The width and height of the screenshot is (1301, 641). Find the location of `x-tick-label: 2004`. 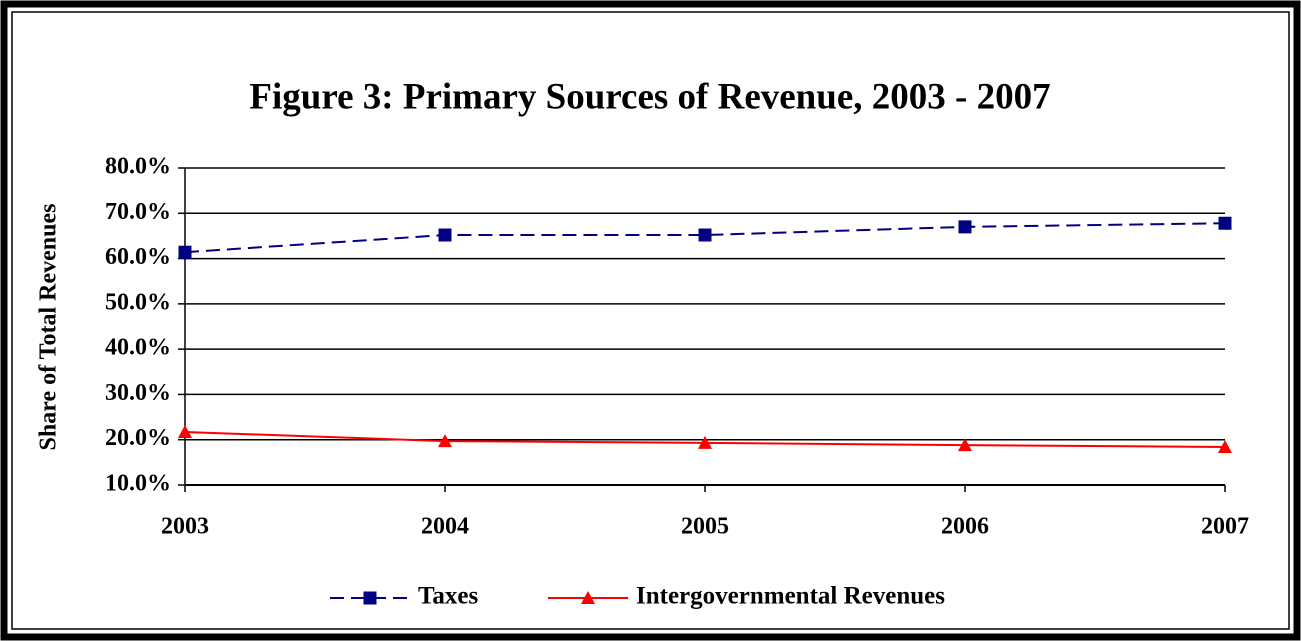

x-tick-label: 2004 is located at coordinates (445, 527).